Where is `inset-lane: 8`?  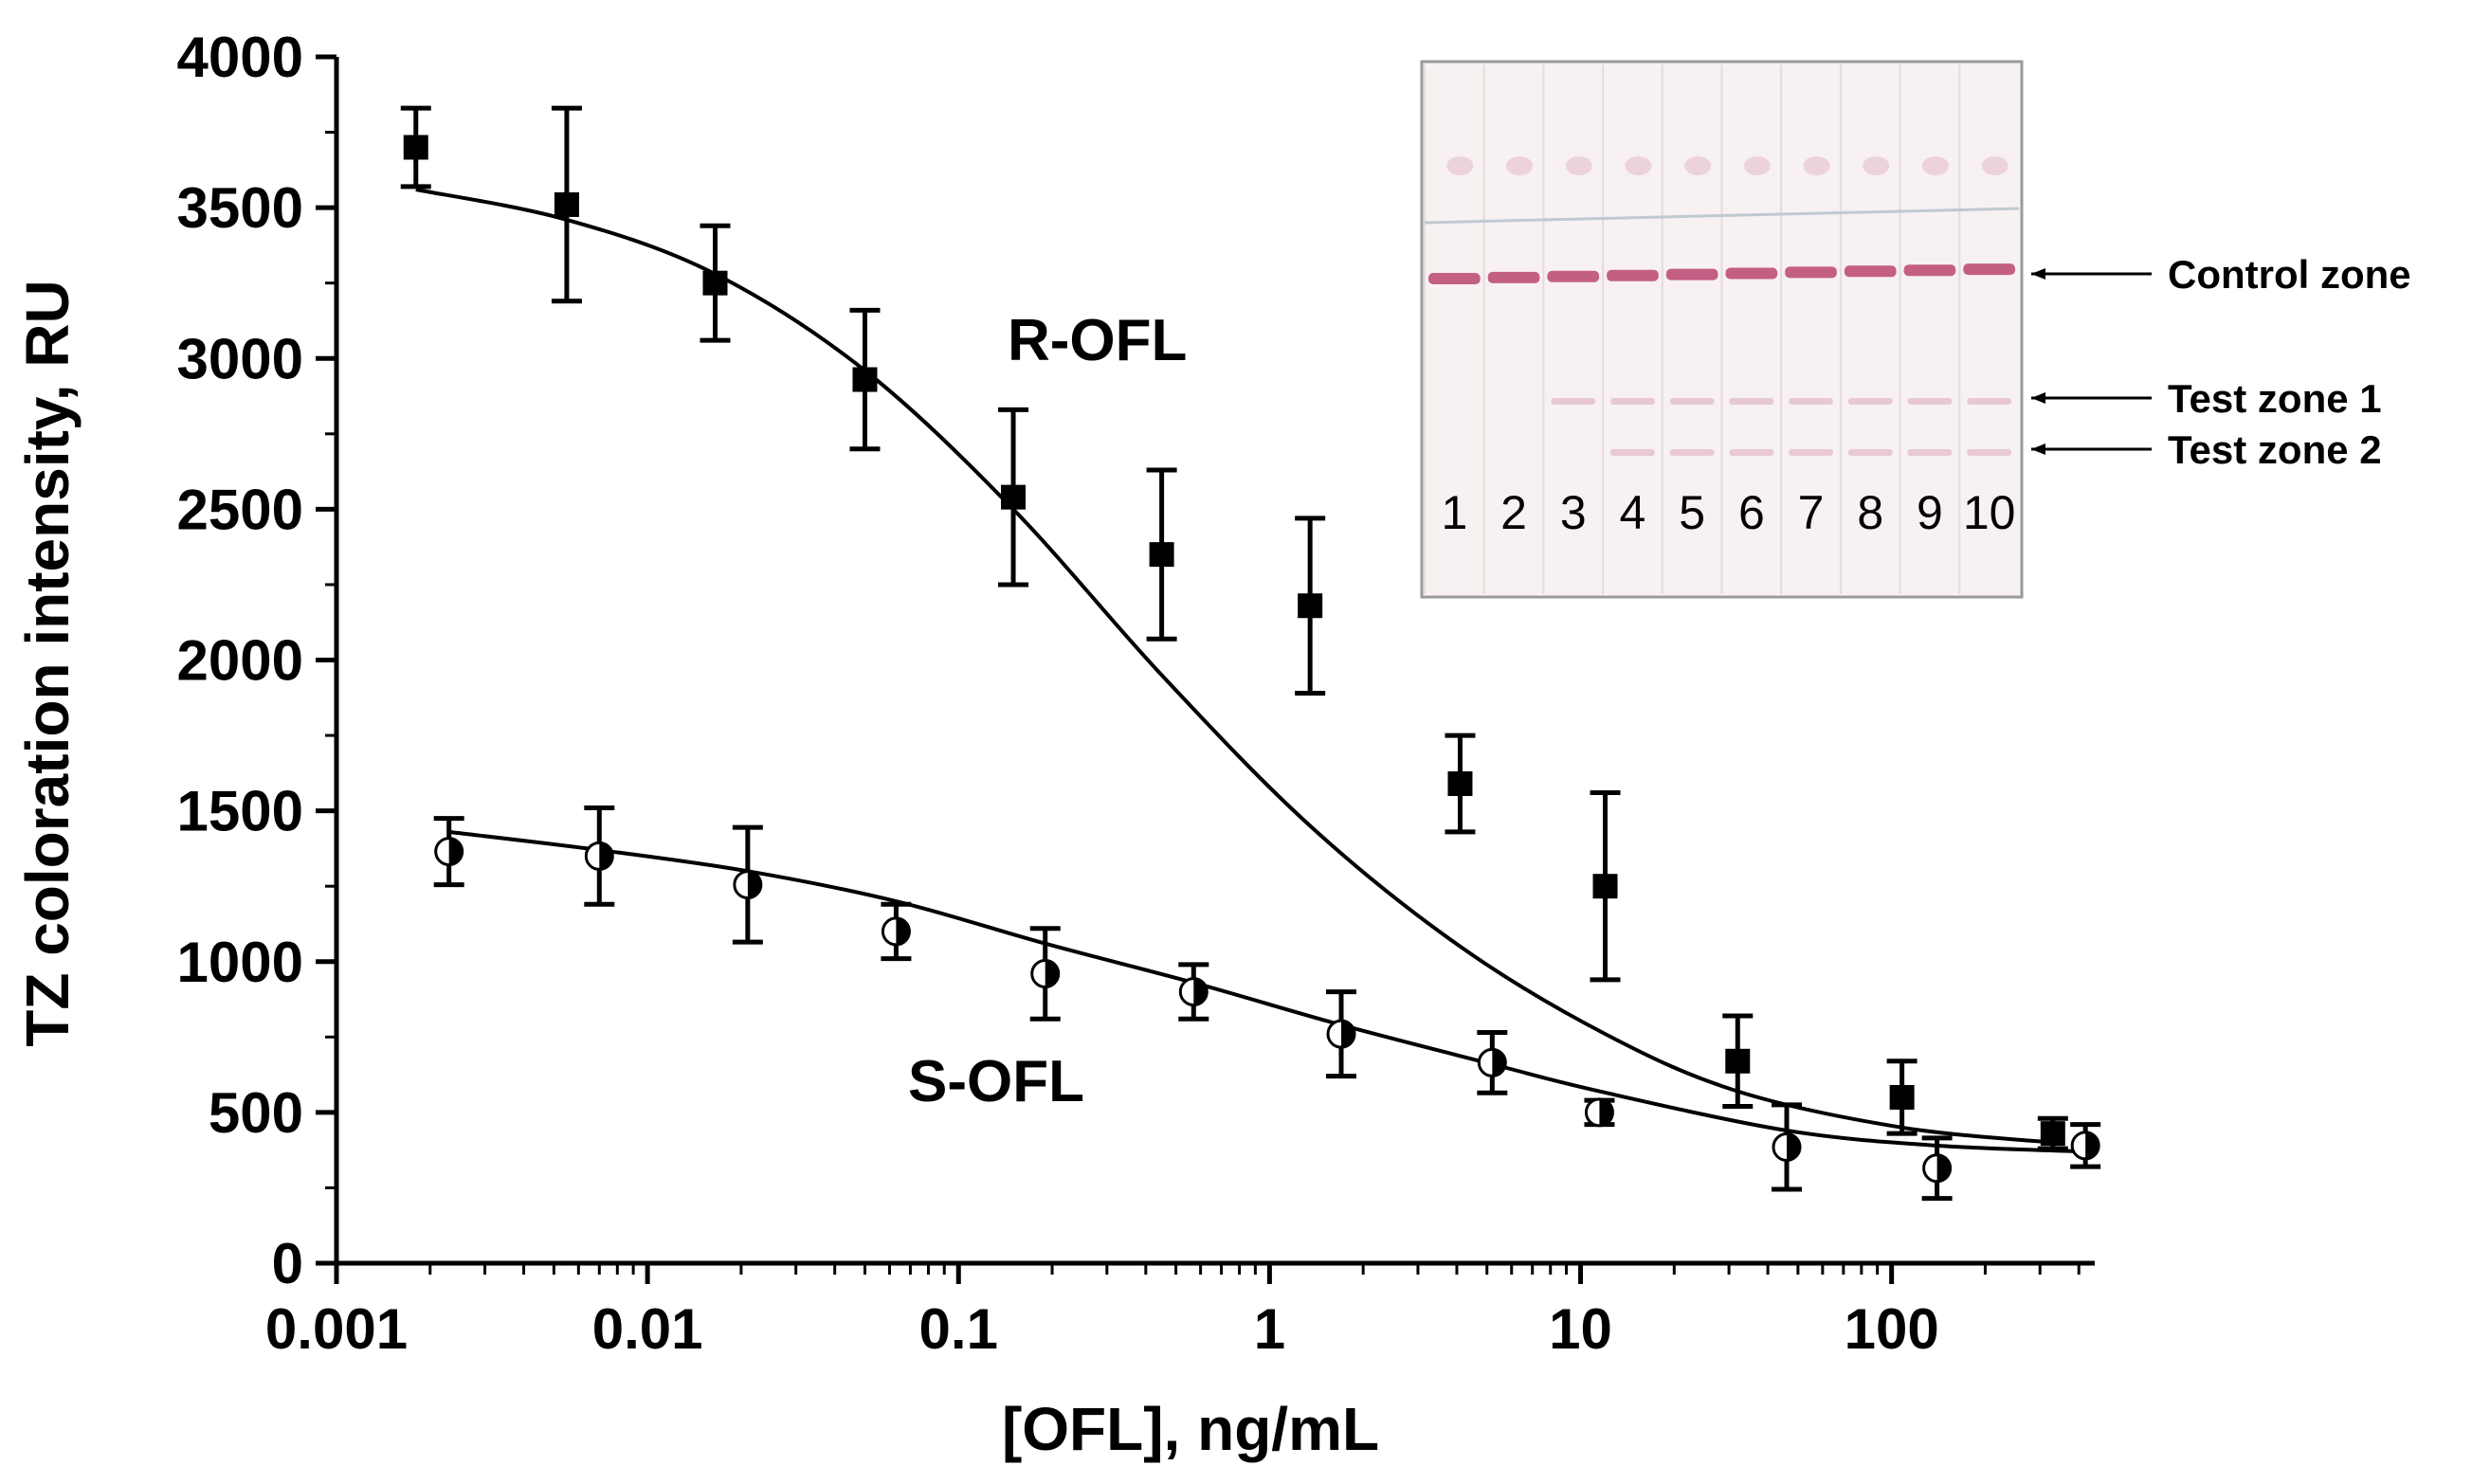
inset-lane: 8 is located at coordinates (1868, 329).